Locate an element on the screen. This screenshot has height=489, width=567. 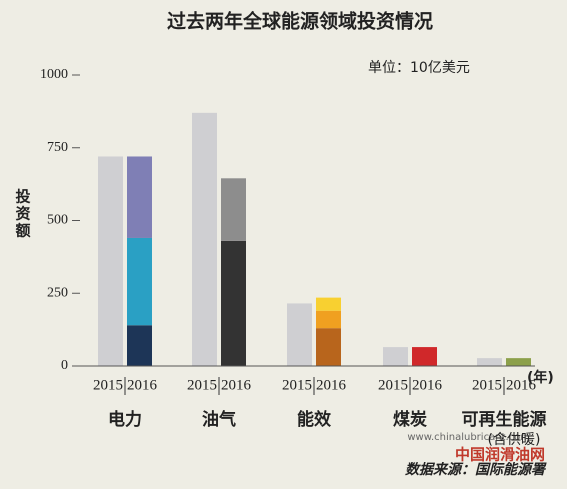
y-tick-label: 0 is located at coordinates (64, 365).